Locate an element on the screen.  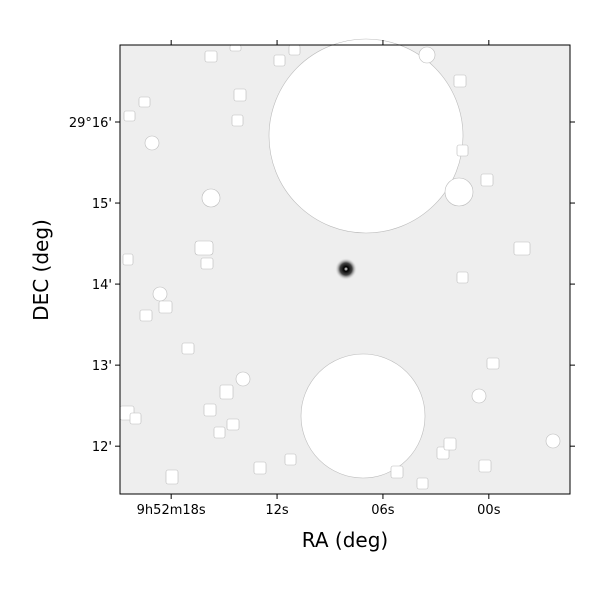
x-tick-label: 00s is located at coordinates (489, 510).